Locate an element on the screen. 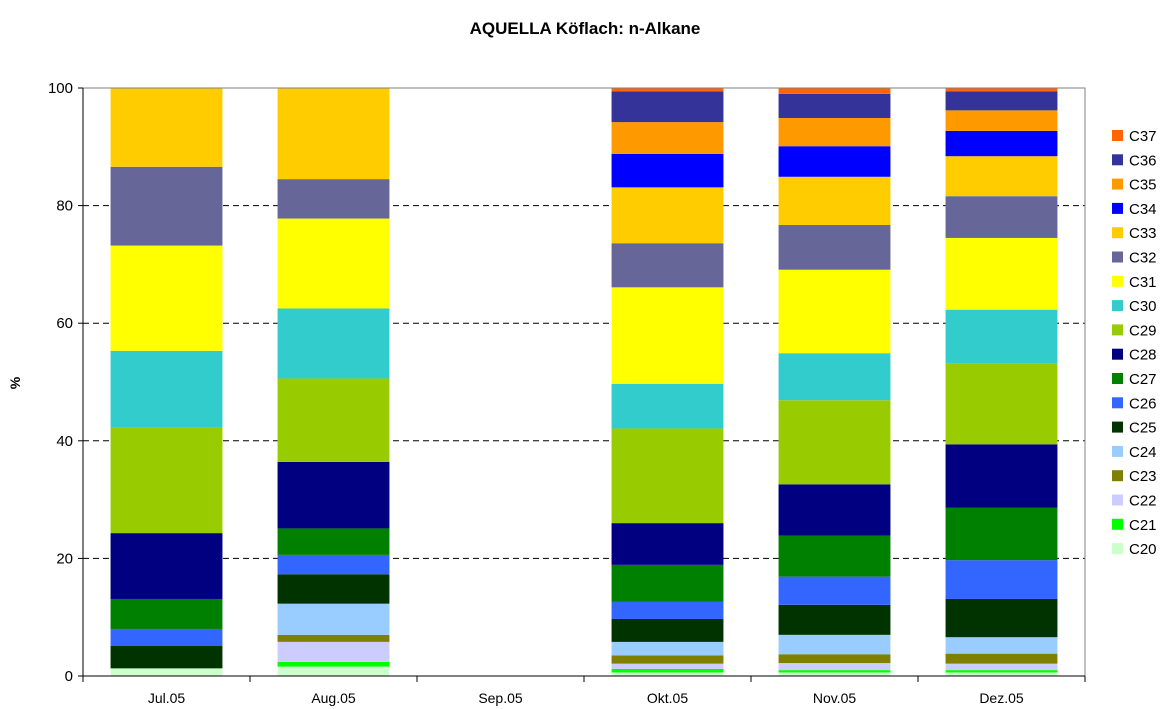 The width and height of the screenshot is (1171, 709). legend-swatch-c32 is located at coordinates (1117, 257).